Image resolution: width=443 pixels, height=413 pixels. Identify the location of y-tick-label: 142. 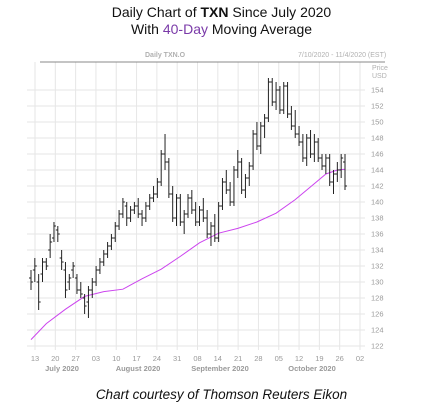
(377, 186).